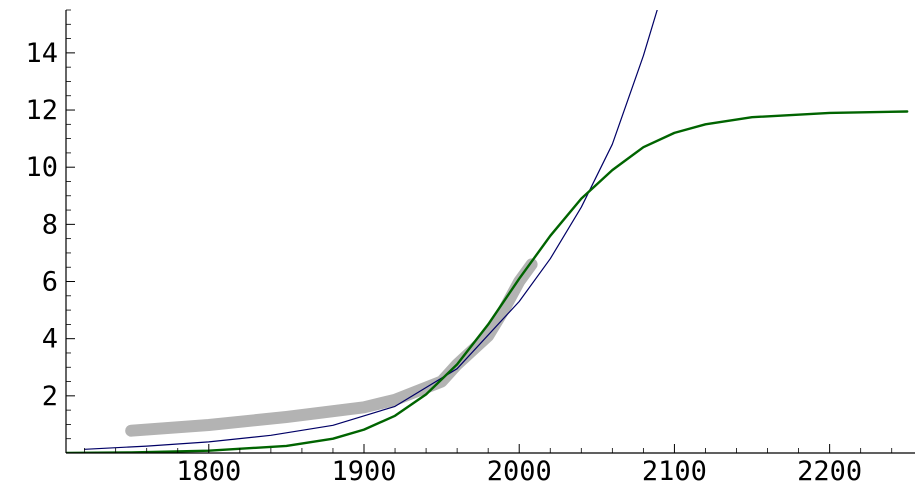 The width and height of the screenshot is (917, 485). Describe the element at coordinates (41, 53) in the screenshot. I see `y-tick-label: 14` at that location.